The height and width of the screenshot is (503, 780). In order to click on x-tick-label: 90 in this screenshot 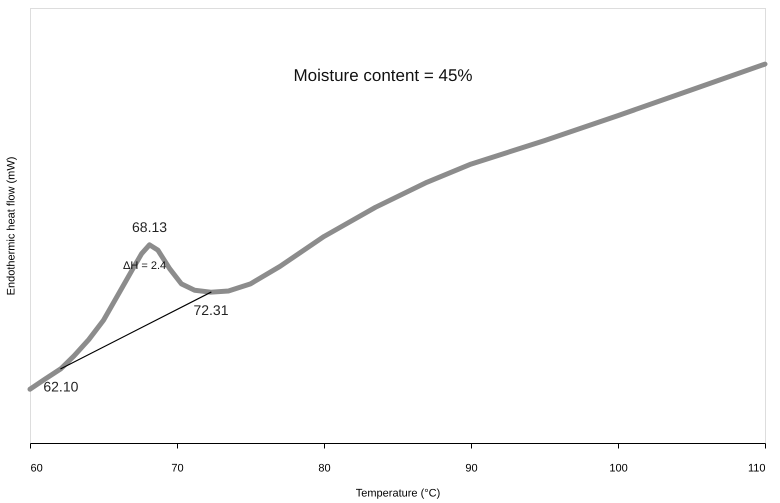, I will do `click(471, 468)`.